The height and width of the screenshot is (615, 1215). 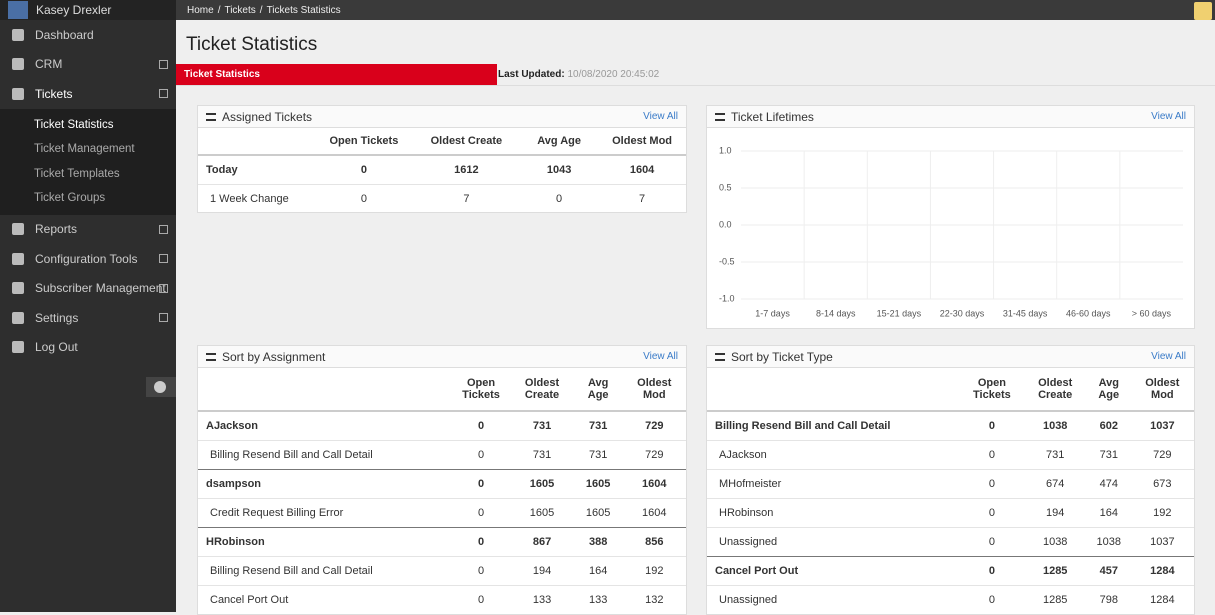 What do you see at coordinates (727, 261) in the screenshot?
I see `y-tick-label: -0.5` at bounding box center [727, 261].